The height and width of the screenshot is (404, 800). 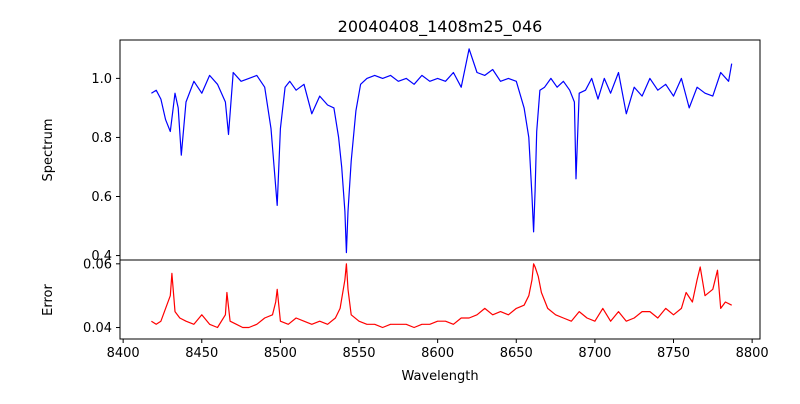 What do you see at coordinates (48, 150) in the screenshot?
I see `spectrum-ylabel: Spectrum` at bounding box center [48, 150].